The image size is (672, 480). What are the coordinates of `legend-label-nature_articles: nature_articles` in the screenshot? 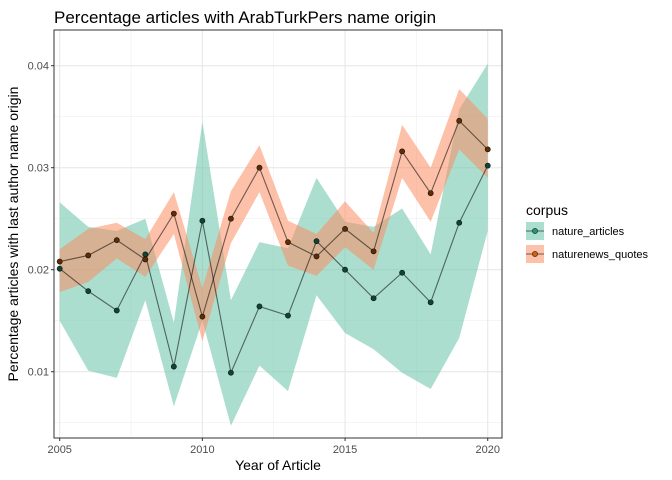 It's located at (588, 232).